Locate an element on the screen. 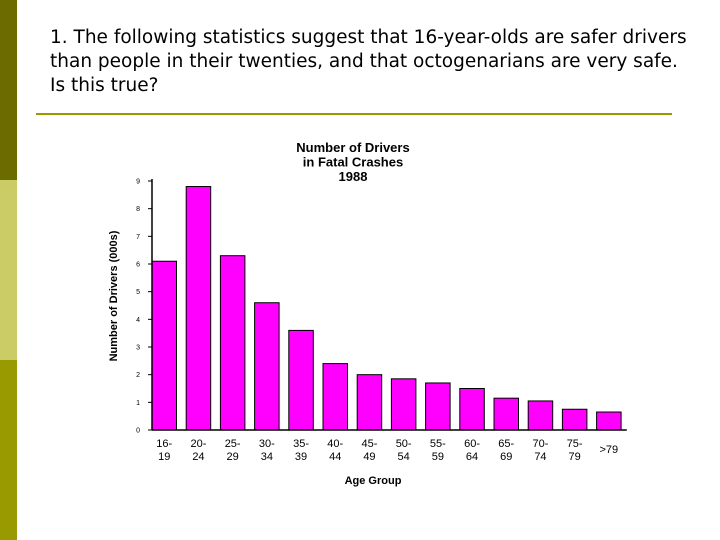 Image resolution: width=720 pixels, height=540 pixels. y-tick-label: 3 is located at coordinates (138, 348).